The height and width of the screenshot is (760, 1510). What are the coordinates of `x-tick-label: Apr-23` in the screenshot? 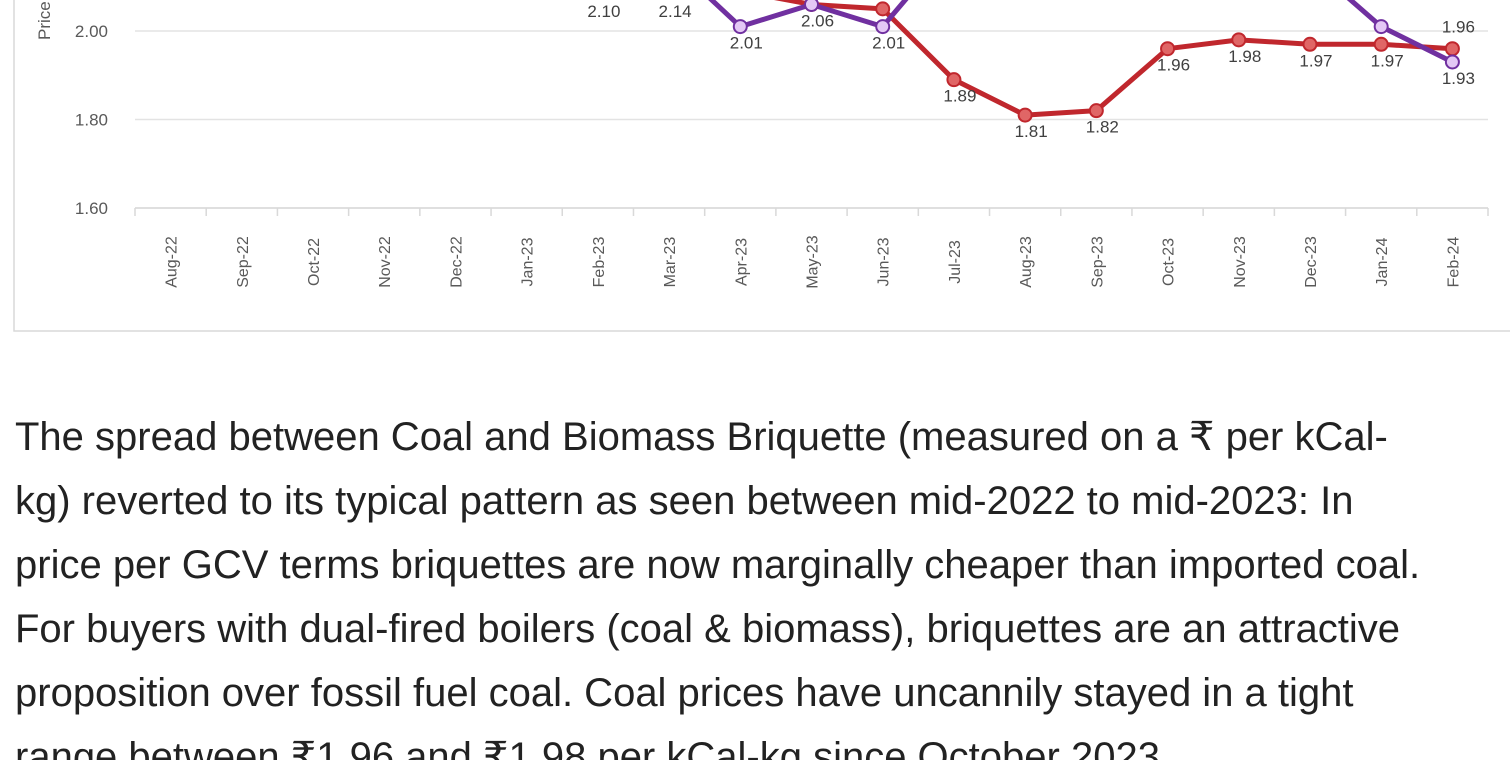 It's located at (741, 262).